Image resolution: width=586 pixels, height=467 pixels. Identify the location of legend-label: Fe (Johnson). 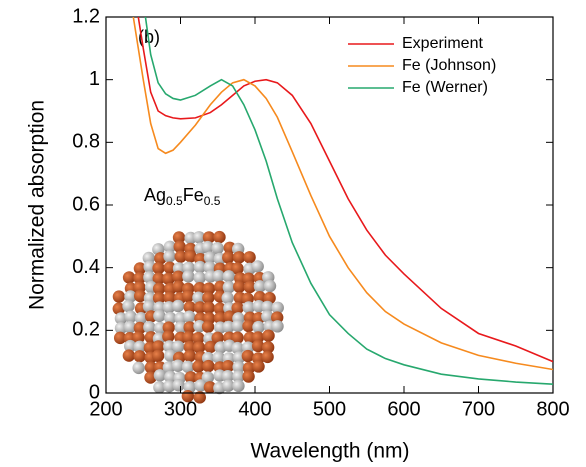
(449, 65).